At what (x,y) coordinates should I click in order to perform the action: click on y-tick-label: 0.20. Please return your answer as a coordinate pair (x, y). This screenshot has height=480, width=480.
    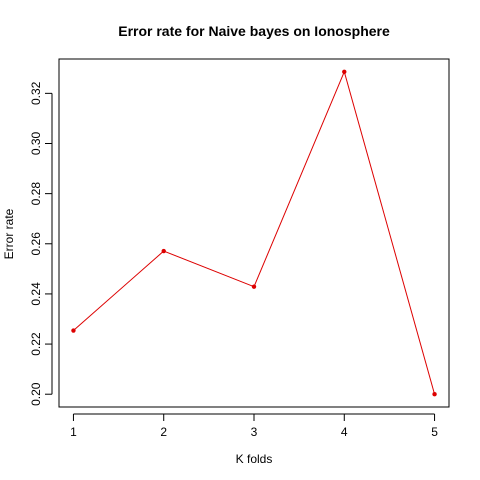
    Looking at the image, I should click on (36, 394).